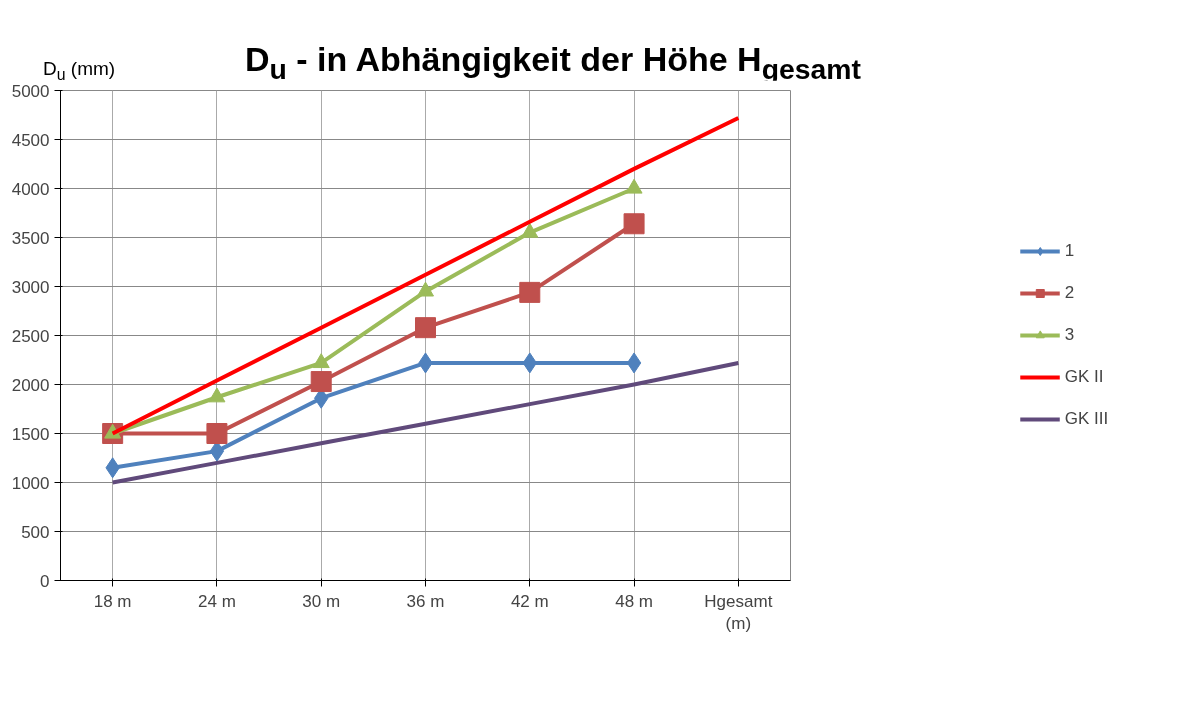  What do you see at coordinates (35, 532) in the screenshot?
I see `y-tick-label: 500` at bounding box center [35, 532].